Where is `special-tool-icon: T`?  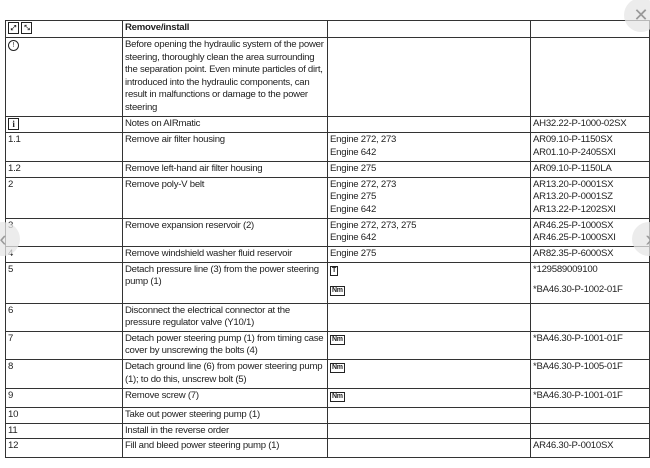
special-tool-icon: T is located at coordinates (334, 270).